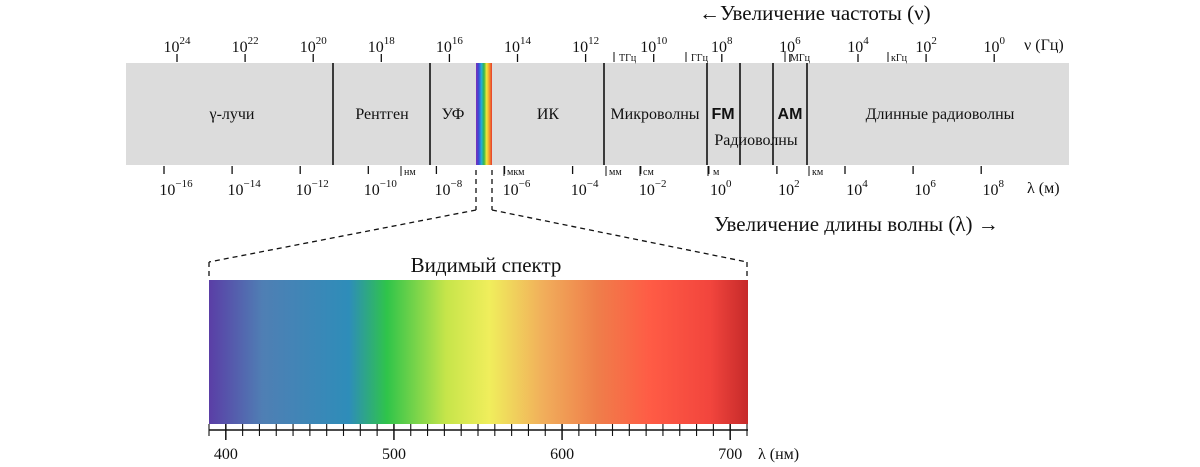  I want to click on frequency-tick-label: 10¹⁸, so click(382, 45).